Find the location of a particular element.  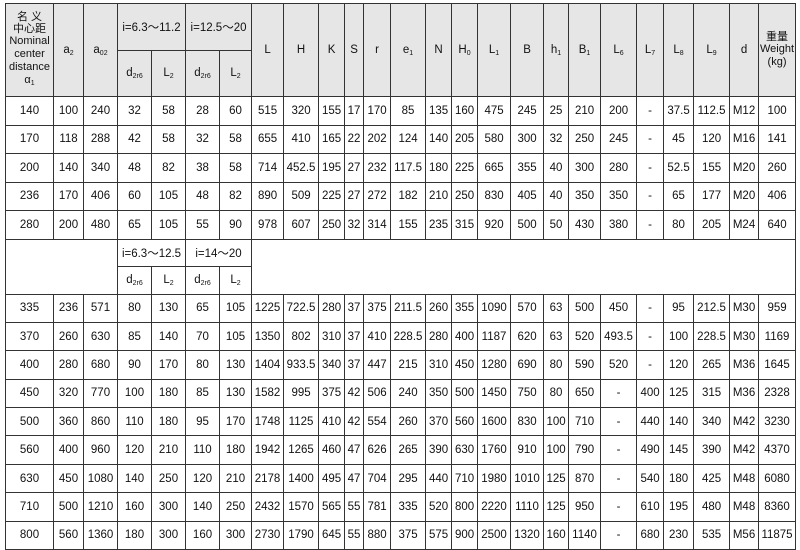

table-cell: 340 is located at coordinates (712, 422).